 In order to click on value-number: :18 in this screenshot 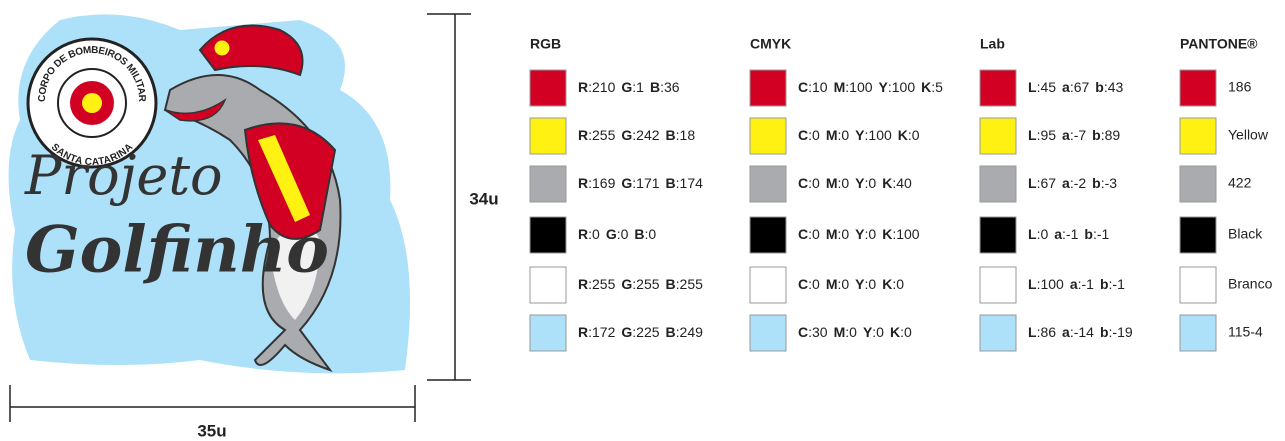, I will do `click(686, 135)`.